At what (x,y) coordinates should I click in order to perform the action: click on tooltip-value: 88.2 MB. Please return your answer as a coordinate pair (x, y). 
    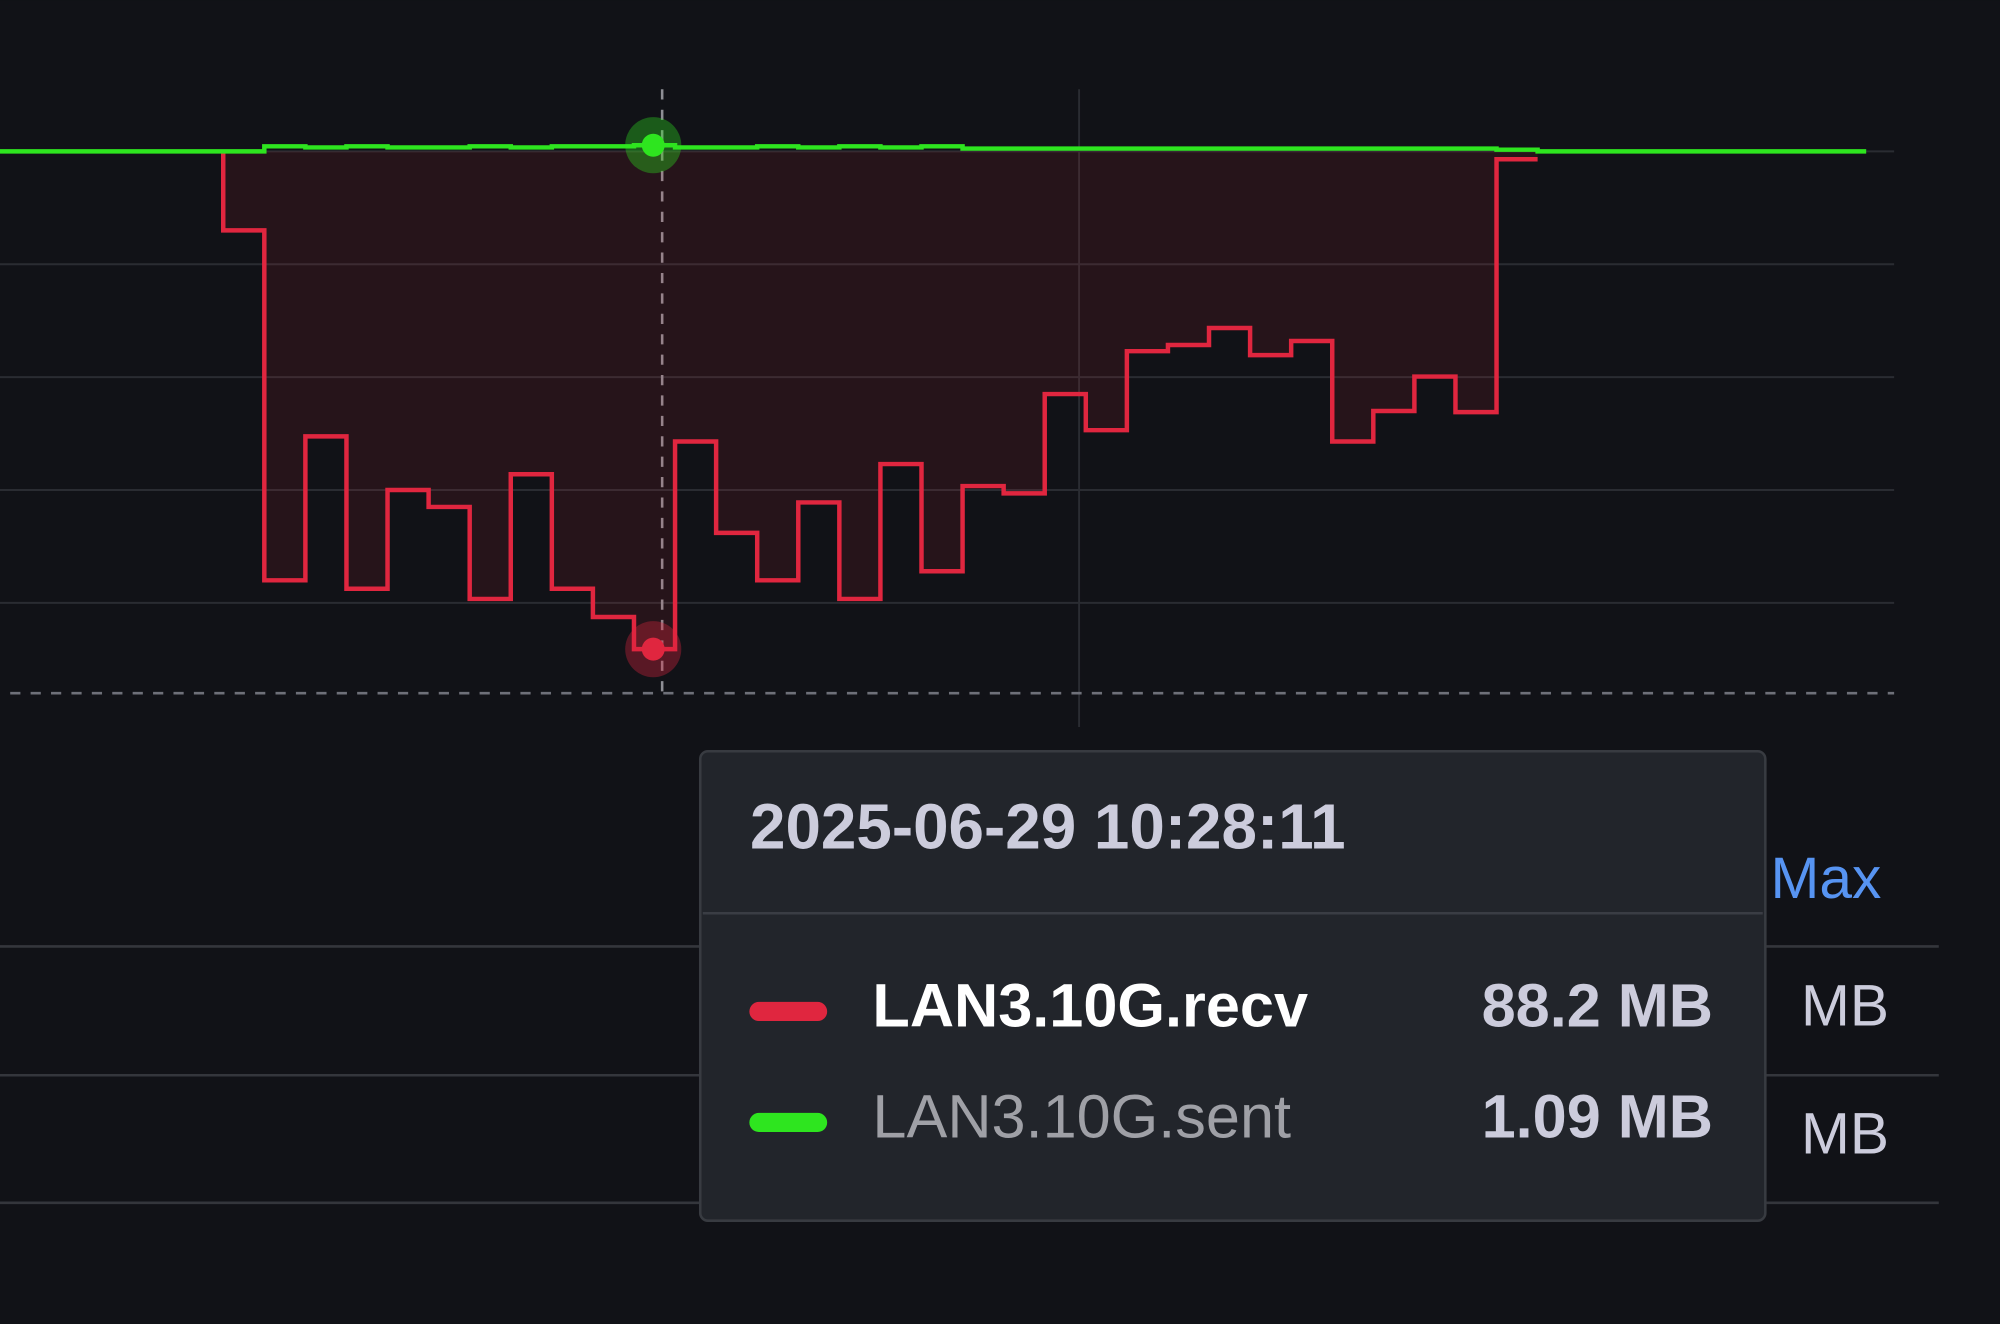
    Looking at the image, I should click on (1597, 1005).